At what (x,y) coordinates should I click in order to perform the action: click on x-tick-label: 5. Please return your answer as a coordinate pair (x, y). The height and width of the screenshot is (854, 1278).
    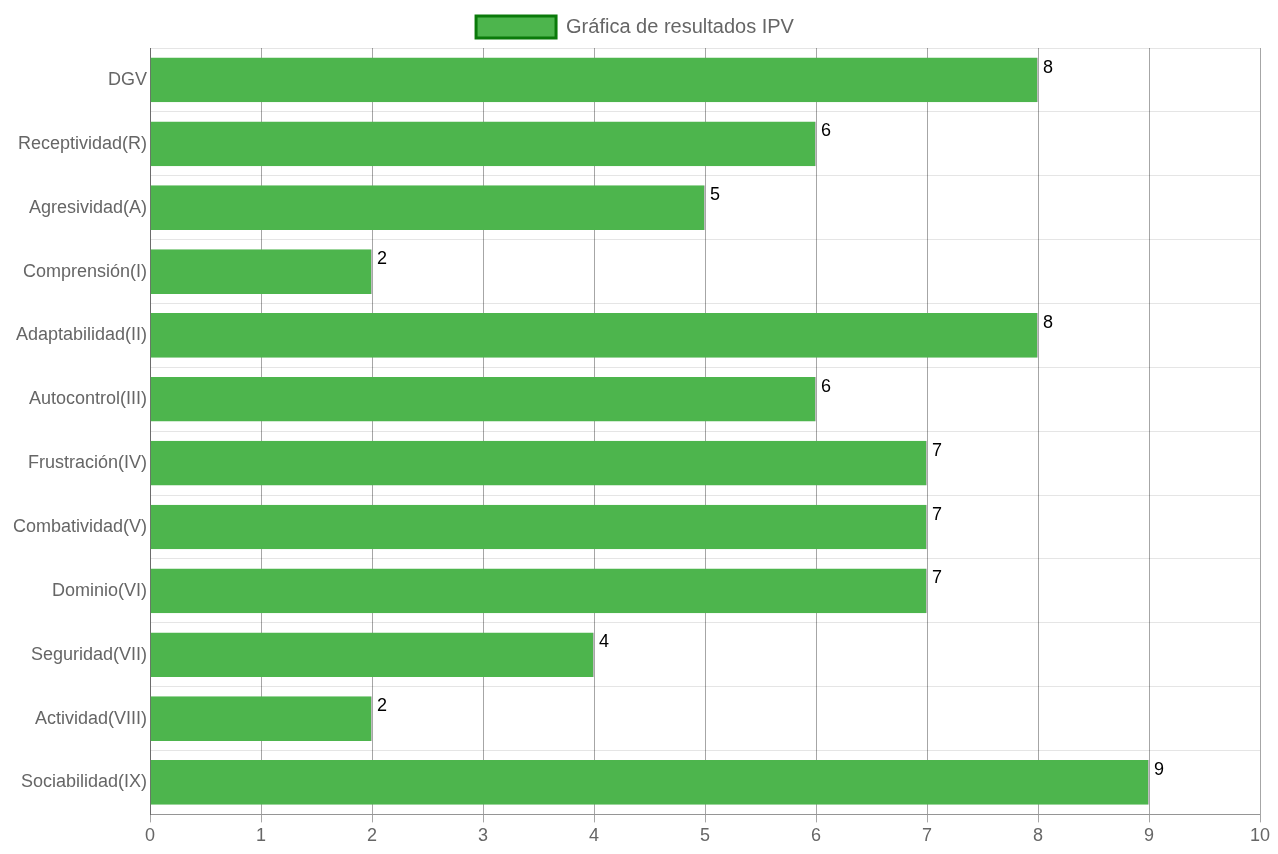
    Looking at the image, I should click on (705, 835).